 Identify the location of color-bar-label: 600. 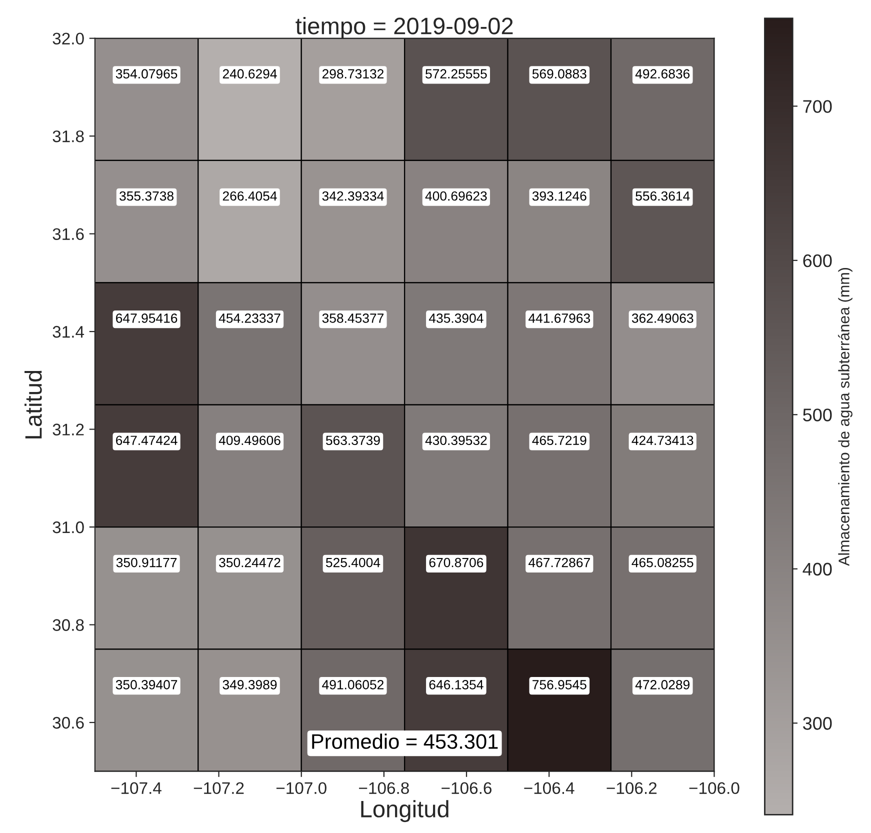
(817, 261).